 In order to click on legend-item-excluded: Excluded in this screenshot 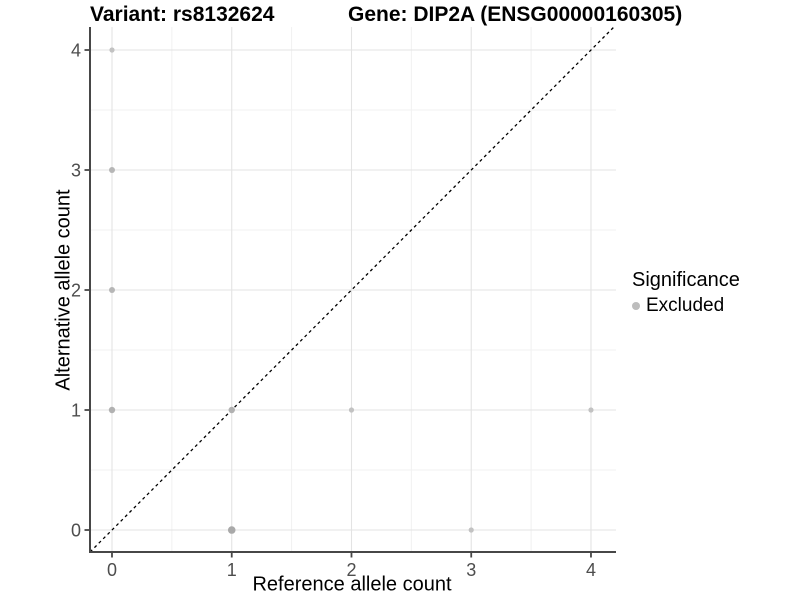, I will do `click(686, 306)`.